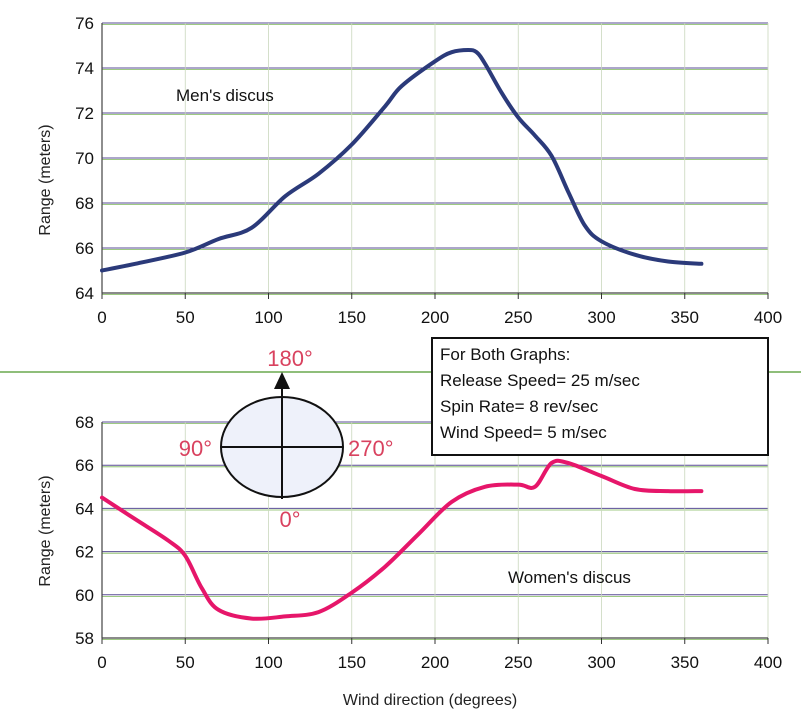 The height and width of the screenshot is (715, 801). I want to click on compass-arrow-icon, so click(282, 380).